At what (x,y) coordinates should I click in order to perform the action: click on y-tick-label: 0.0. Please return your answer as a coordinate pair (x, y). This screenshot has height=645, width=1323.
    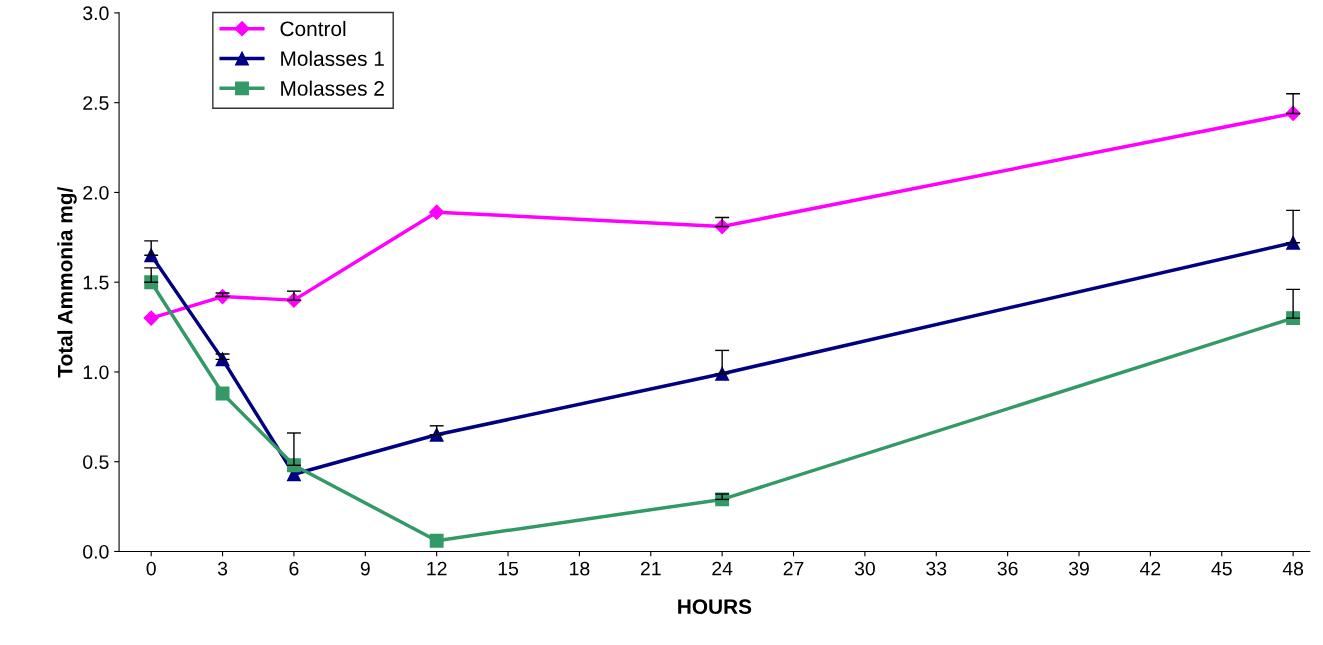
    Looking at the image, I should click on (96, 551).